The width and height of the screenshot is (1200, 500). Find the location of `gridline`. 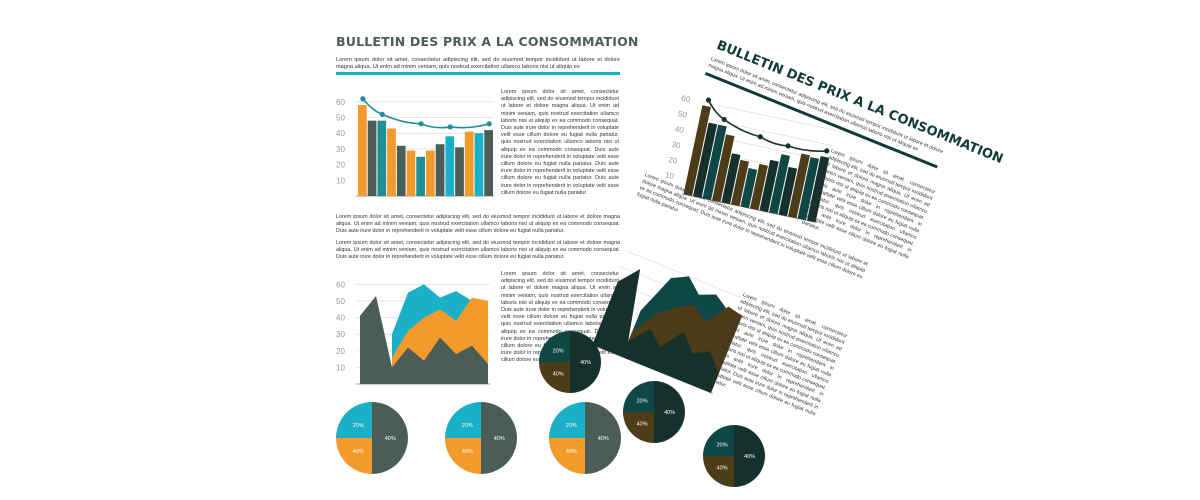

gridline is located at coordinates (688, 276).